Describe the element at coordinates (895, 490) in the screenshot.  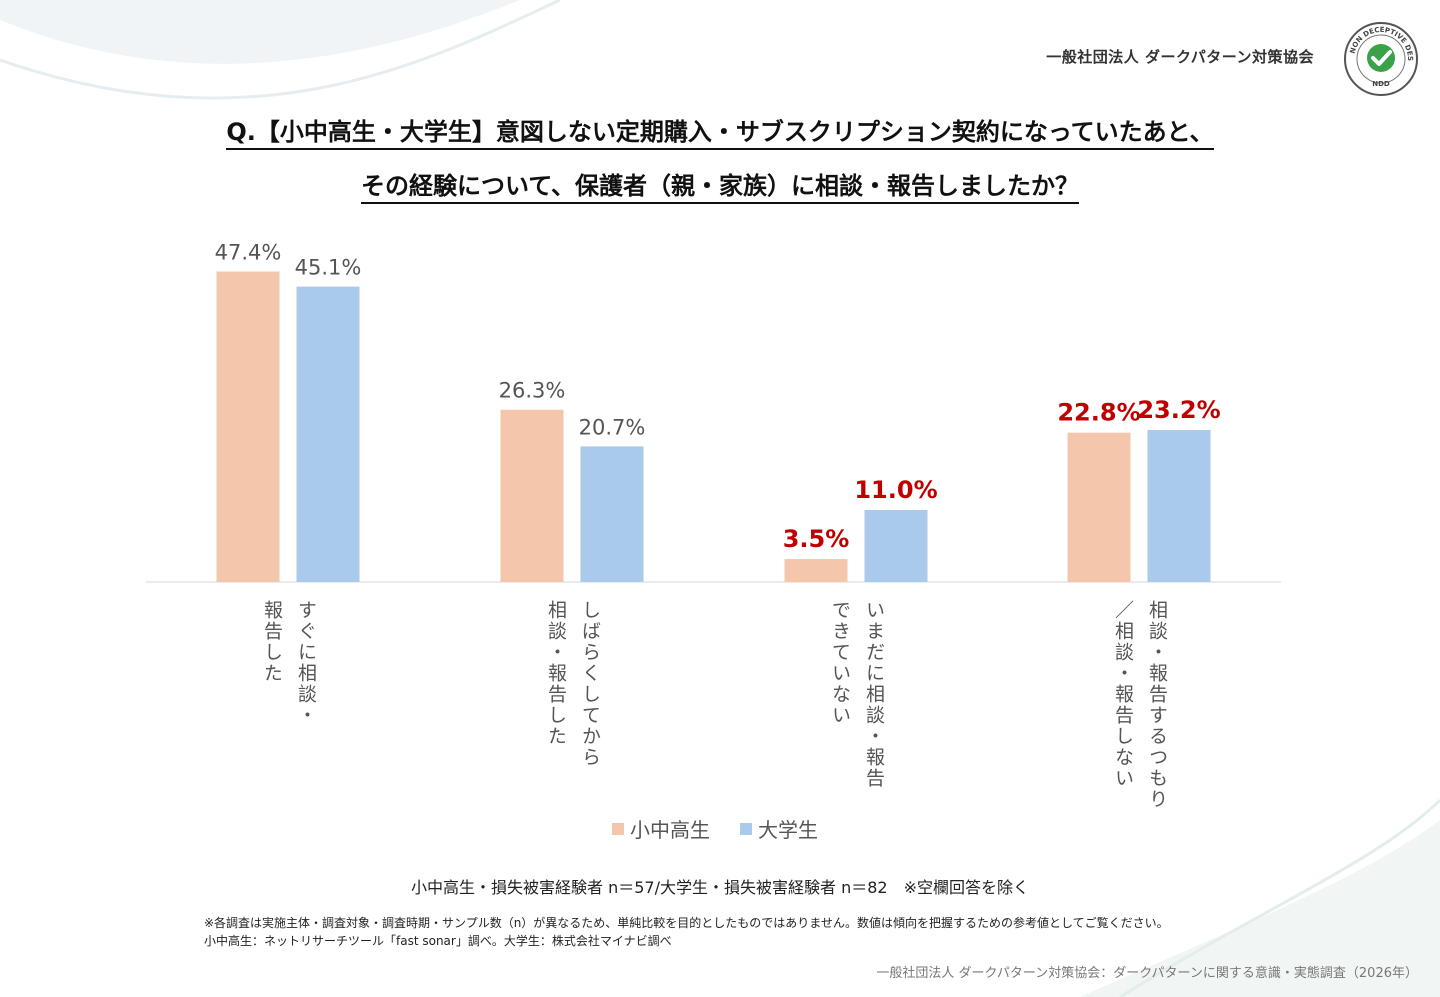
I see `data-label-university-2: 11.0%` at that location.